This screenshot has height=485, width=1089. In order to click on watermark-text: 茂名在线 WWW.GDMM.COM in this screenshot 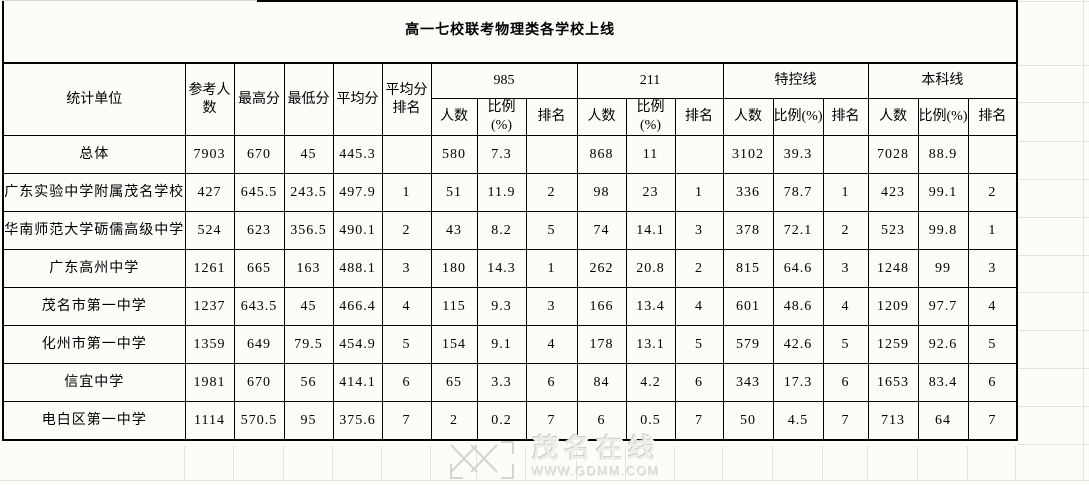, I will do `click(596, 457)`.